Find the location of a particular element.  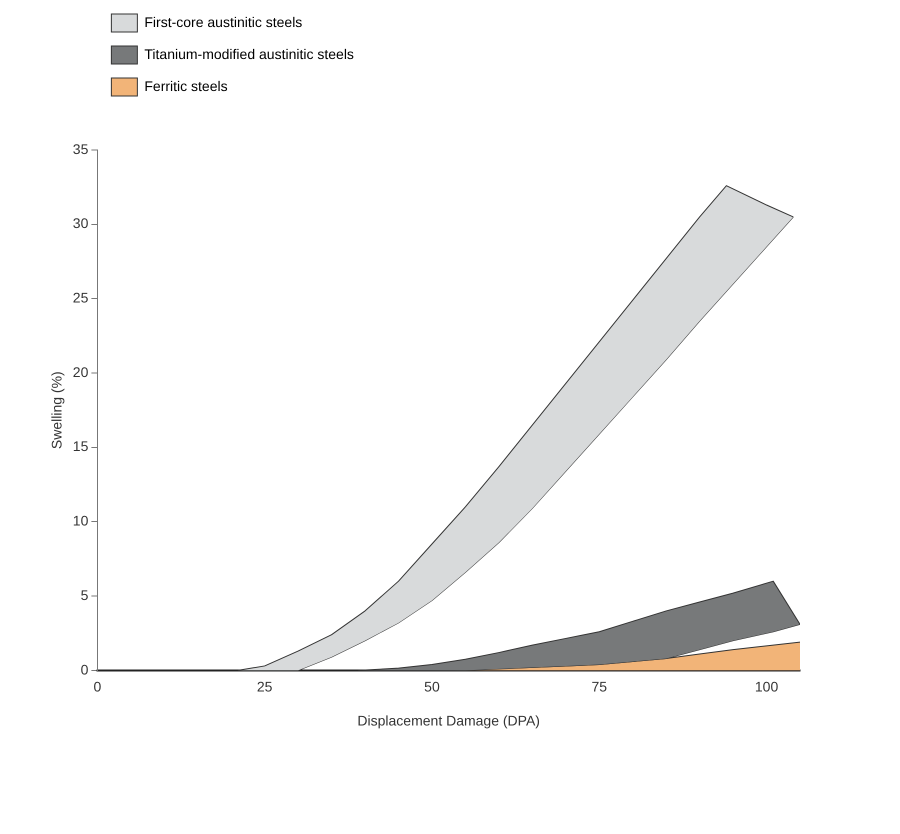

y-tick-label: 0 is located at coordinates (84, 669).